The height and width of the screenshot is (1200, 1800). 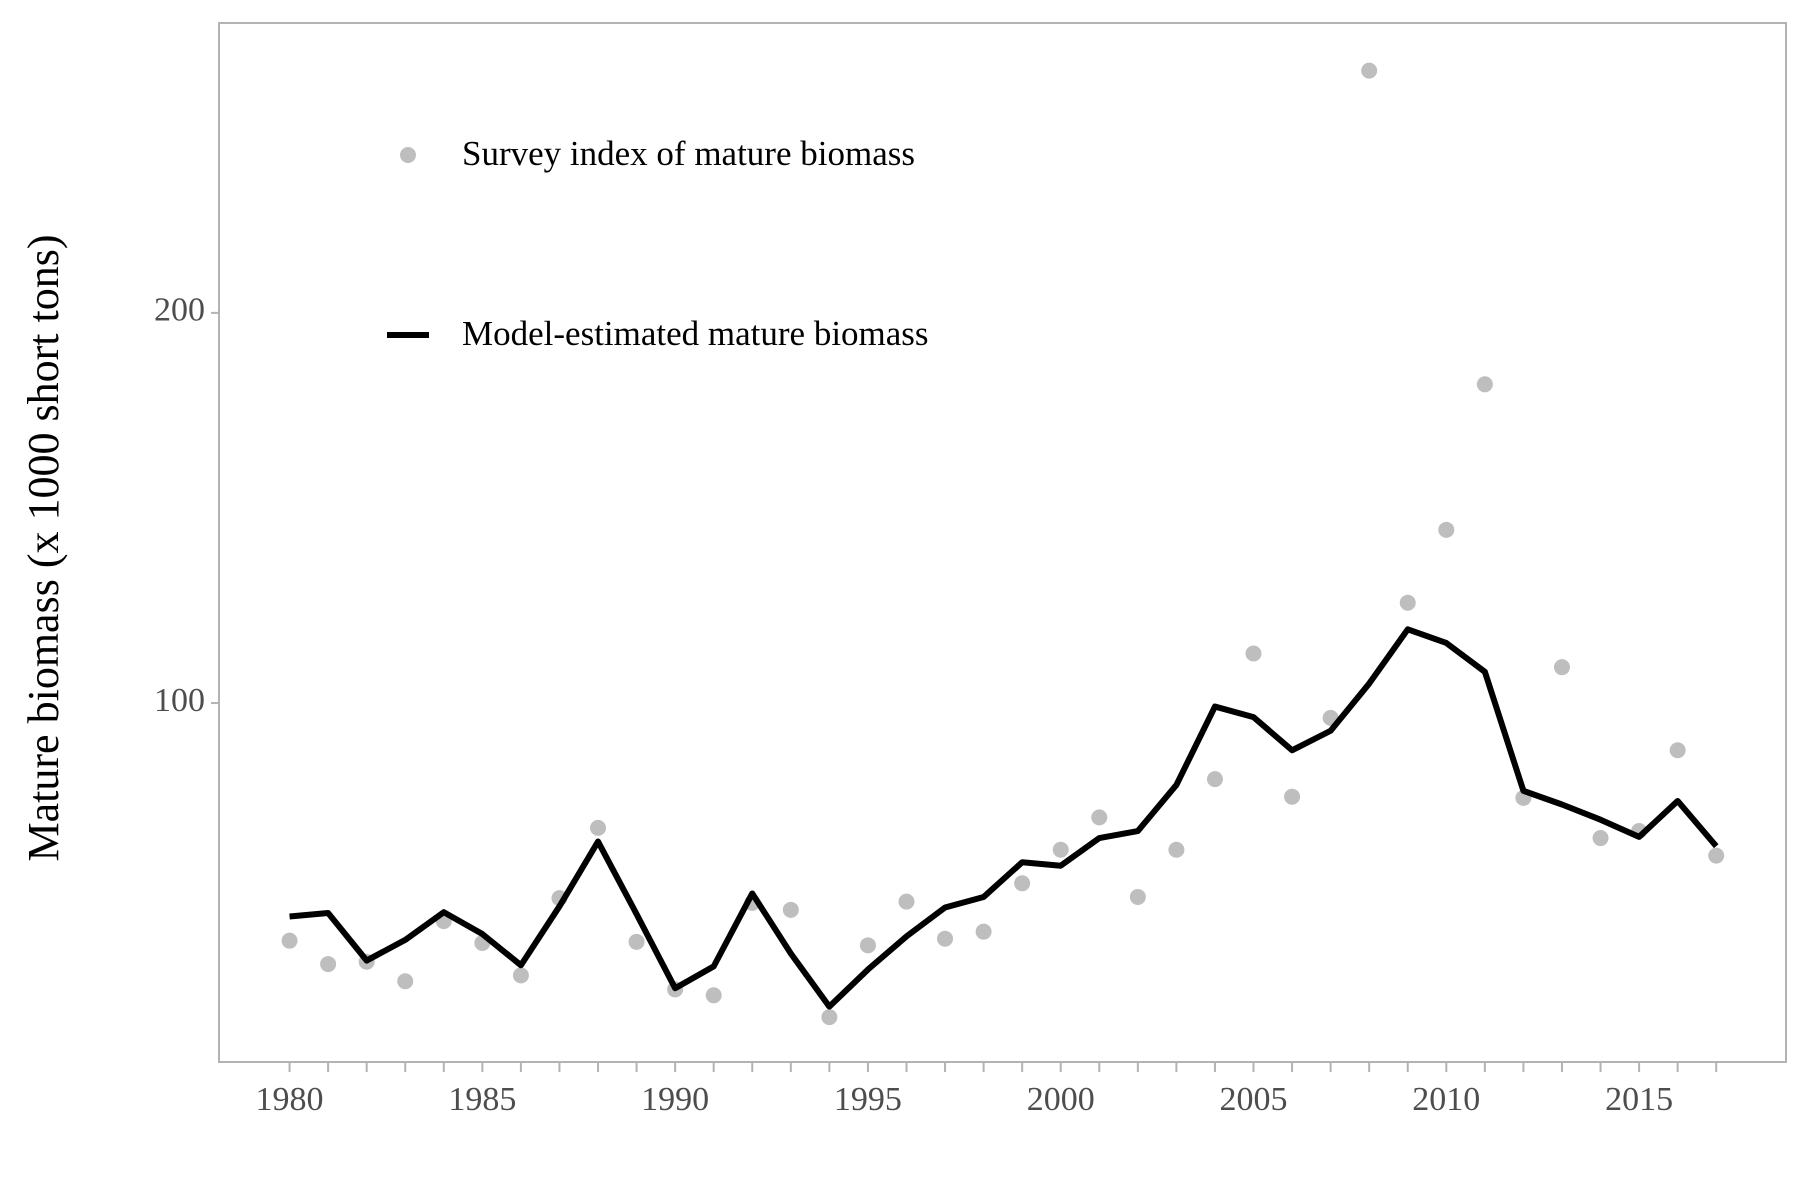 I want to click on x-tick-label: 2010, so click(x=1446, y=1099).